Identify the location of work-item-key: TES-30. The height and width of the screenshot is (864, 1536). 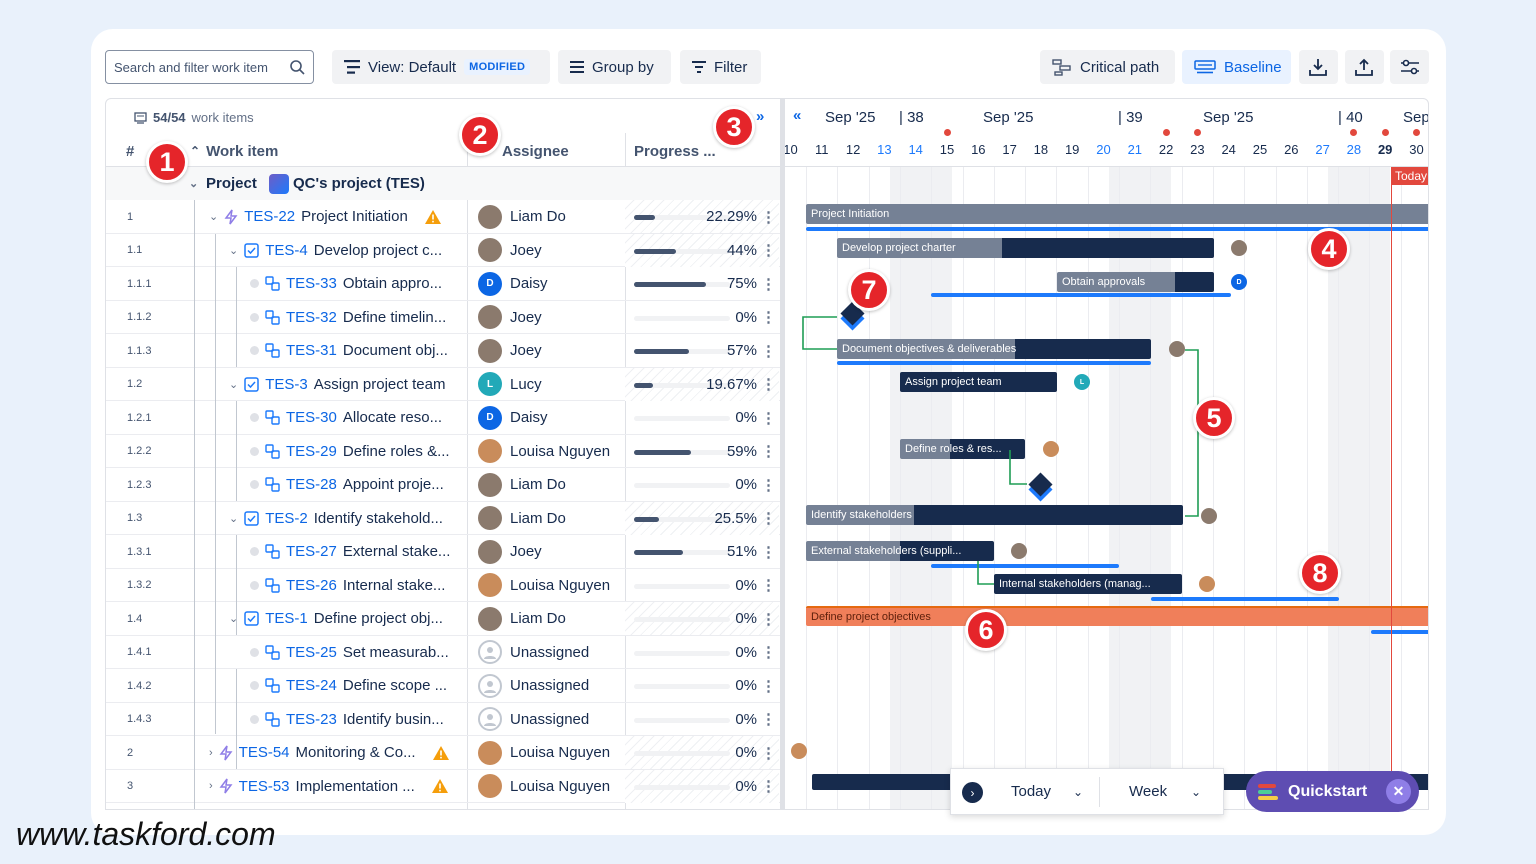
(311, 417).